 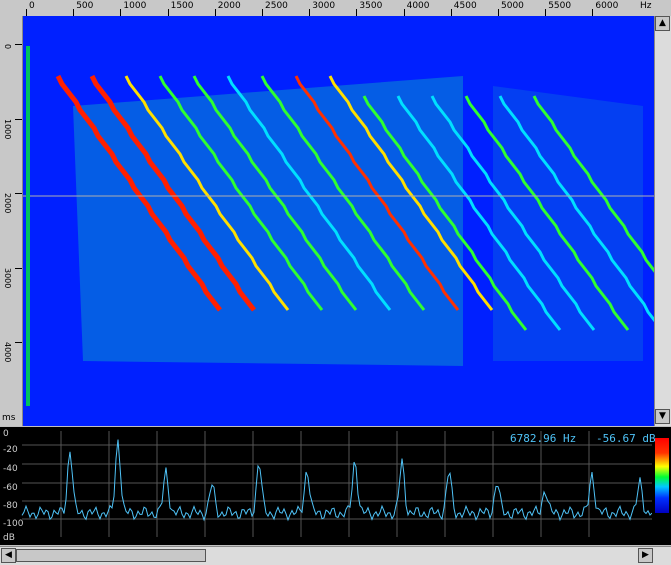 What do you see at coordinates (560, 6) in the screenshot?
I see `freq-tick-5500: 5500` at bounding box center [560, 6].